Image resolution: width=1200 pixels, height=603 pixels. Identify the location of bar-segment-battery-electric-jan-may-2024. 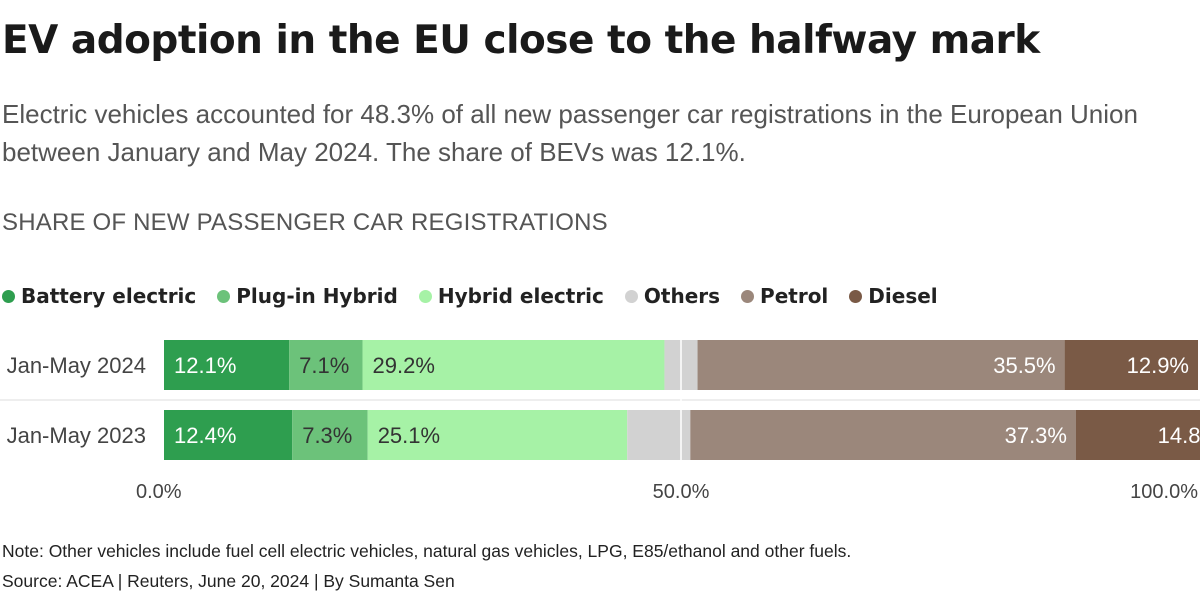
(227, 365).